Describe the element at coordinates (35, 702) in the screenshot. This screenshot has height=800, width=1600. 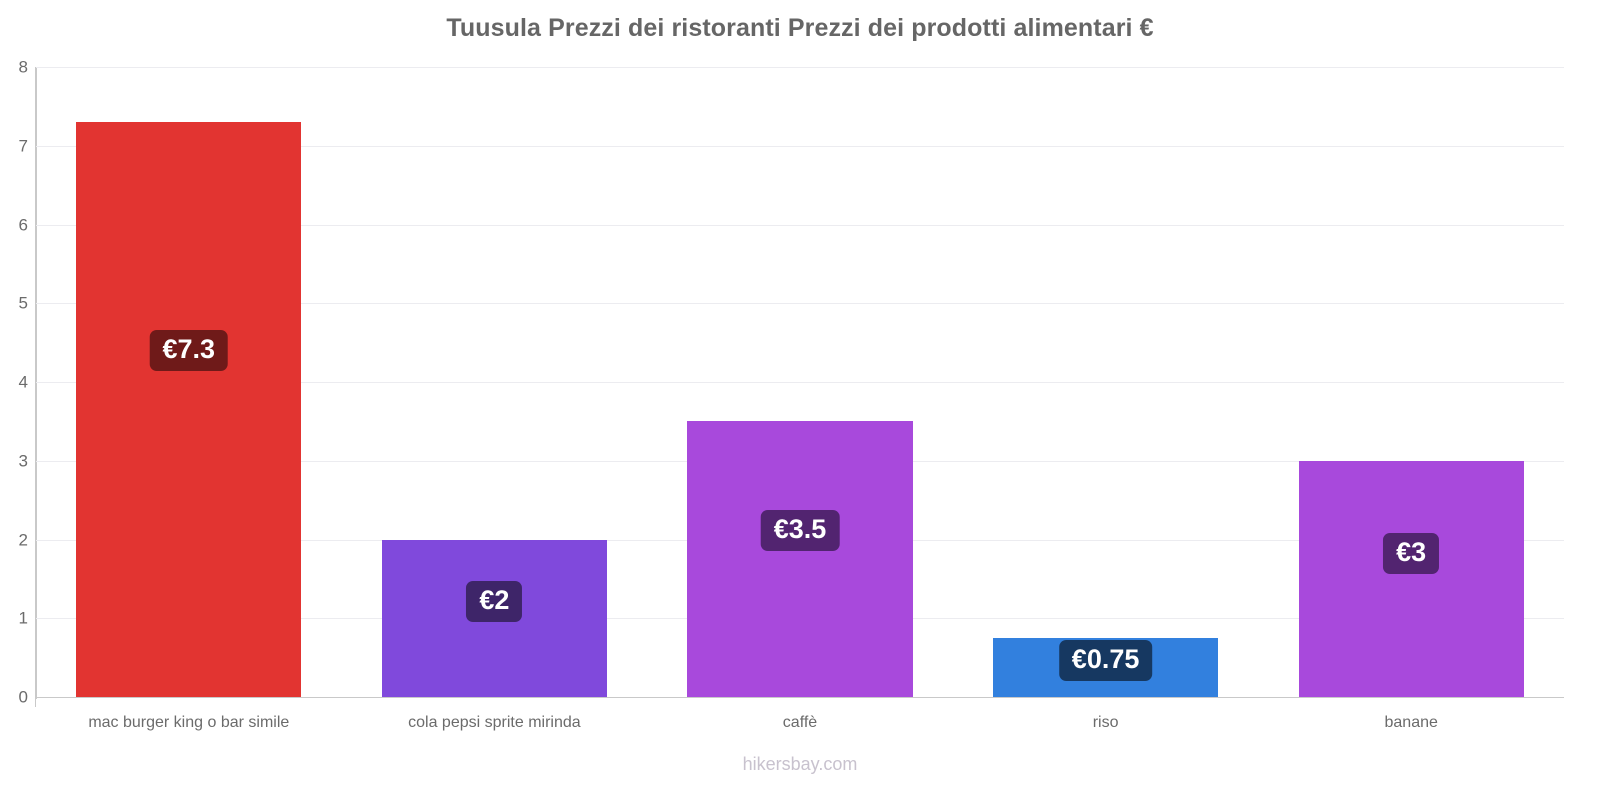
I see `y-axis-tick-mark` at that location.